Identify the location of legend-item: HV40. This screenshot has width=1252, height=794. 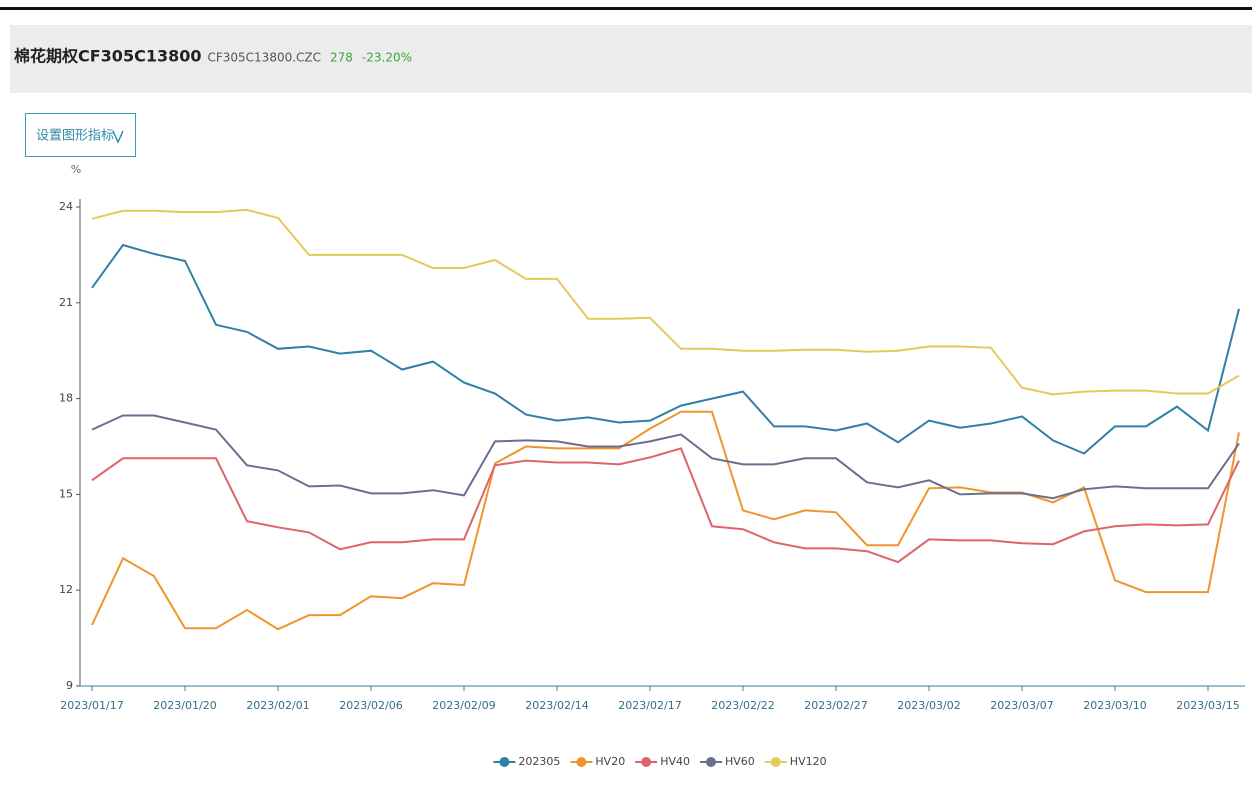
(662, 761).